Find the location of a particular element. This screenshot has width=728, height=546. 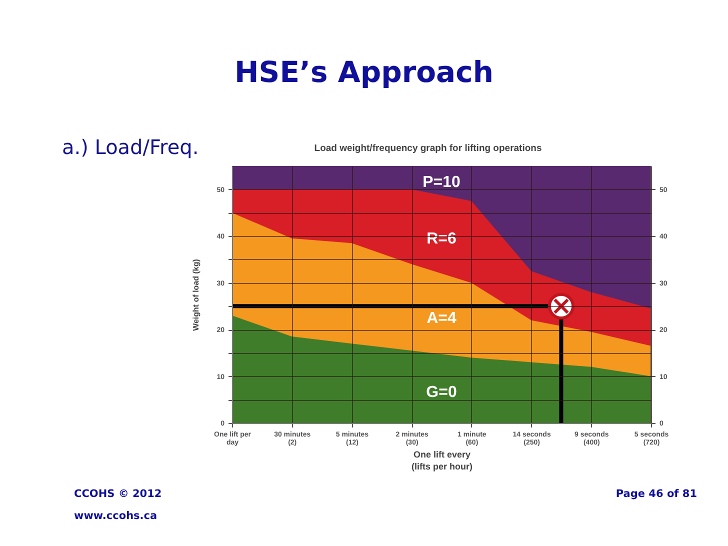

chart-subtitle: a.) Load/Freq. is located at coordinates (130, 147).